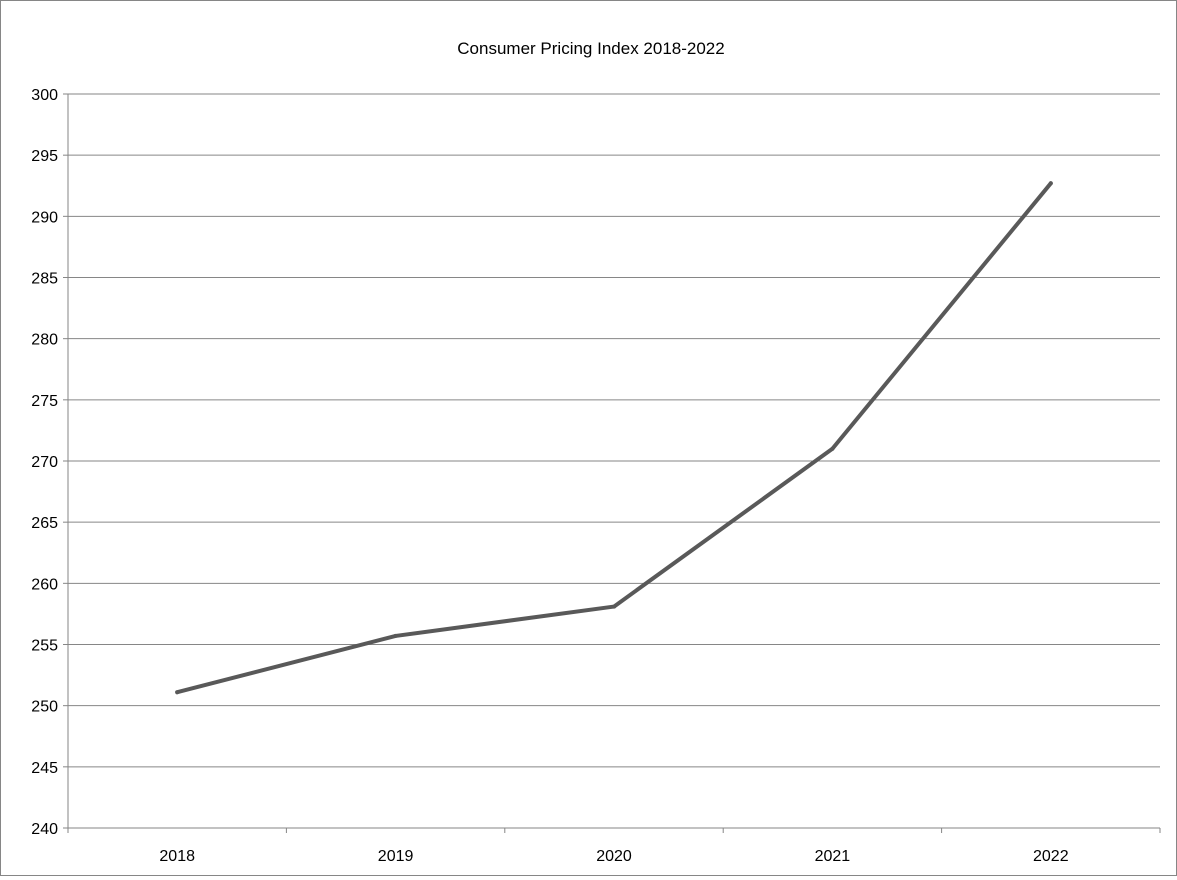 The width and height of the screenshot is (1177, 880). Describe the element at coordinates (44, 768) in the screenshot. I see `y-tick-label: 245` at that location.